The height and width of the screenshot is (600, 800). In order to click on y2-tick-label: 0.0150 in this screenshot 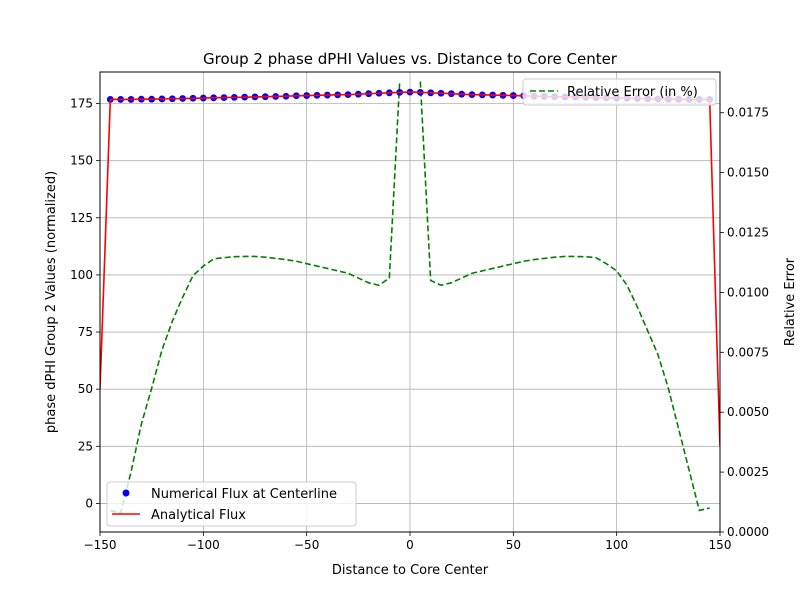, I will do `click(748, 173)`.